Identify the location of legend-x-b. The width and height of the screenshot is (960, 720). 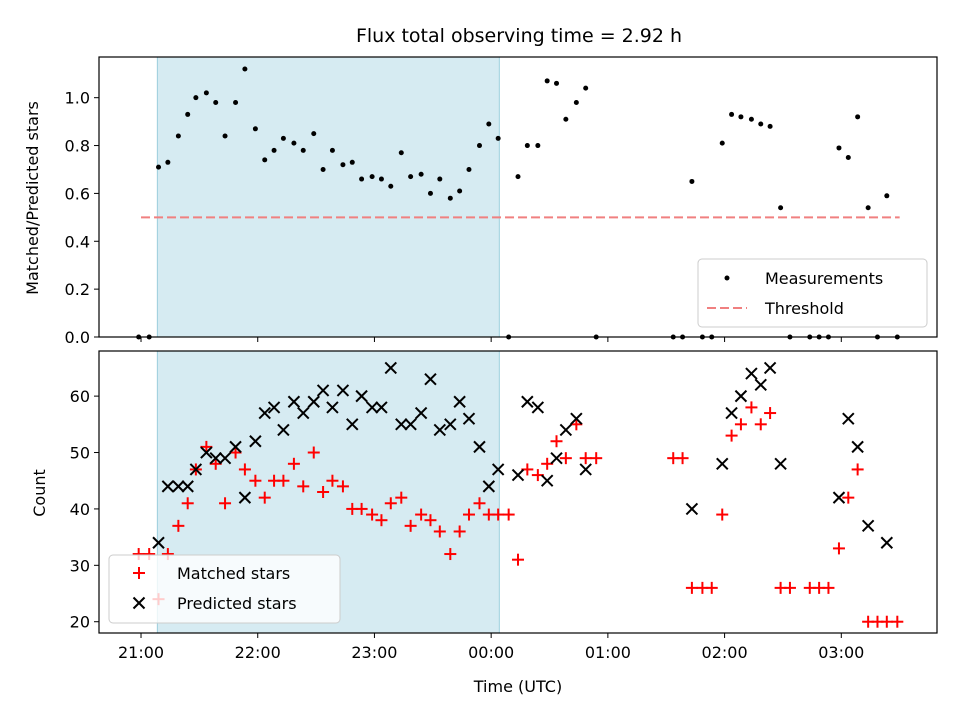
(139, 603).